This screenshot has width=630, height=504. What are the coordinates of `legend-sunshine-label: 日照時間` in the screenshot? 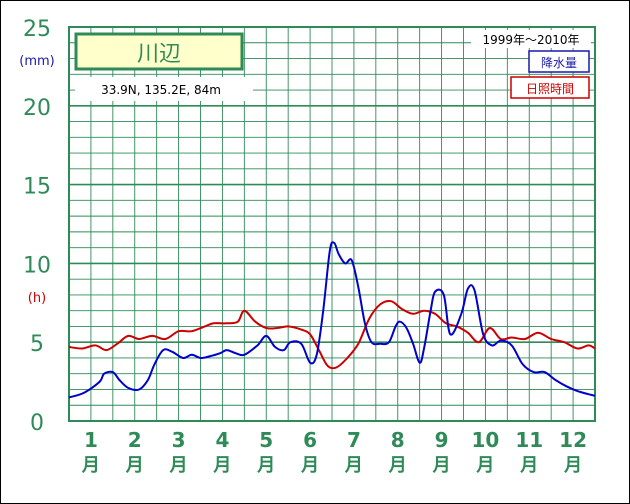 It's located at (550, 89).